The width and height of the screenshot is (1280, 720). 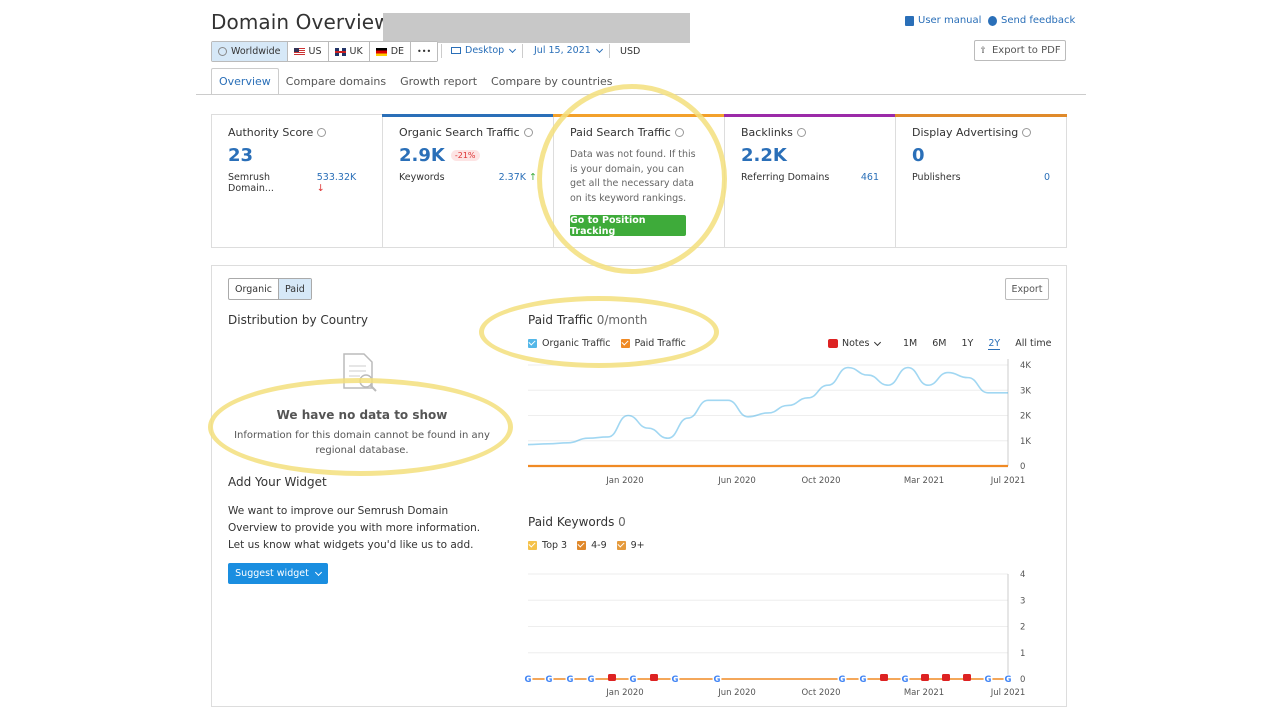 I want to click on toggle-organic: Organic, so click(x=253, y=289).